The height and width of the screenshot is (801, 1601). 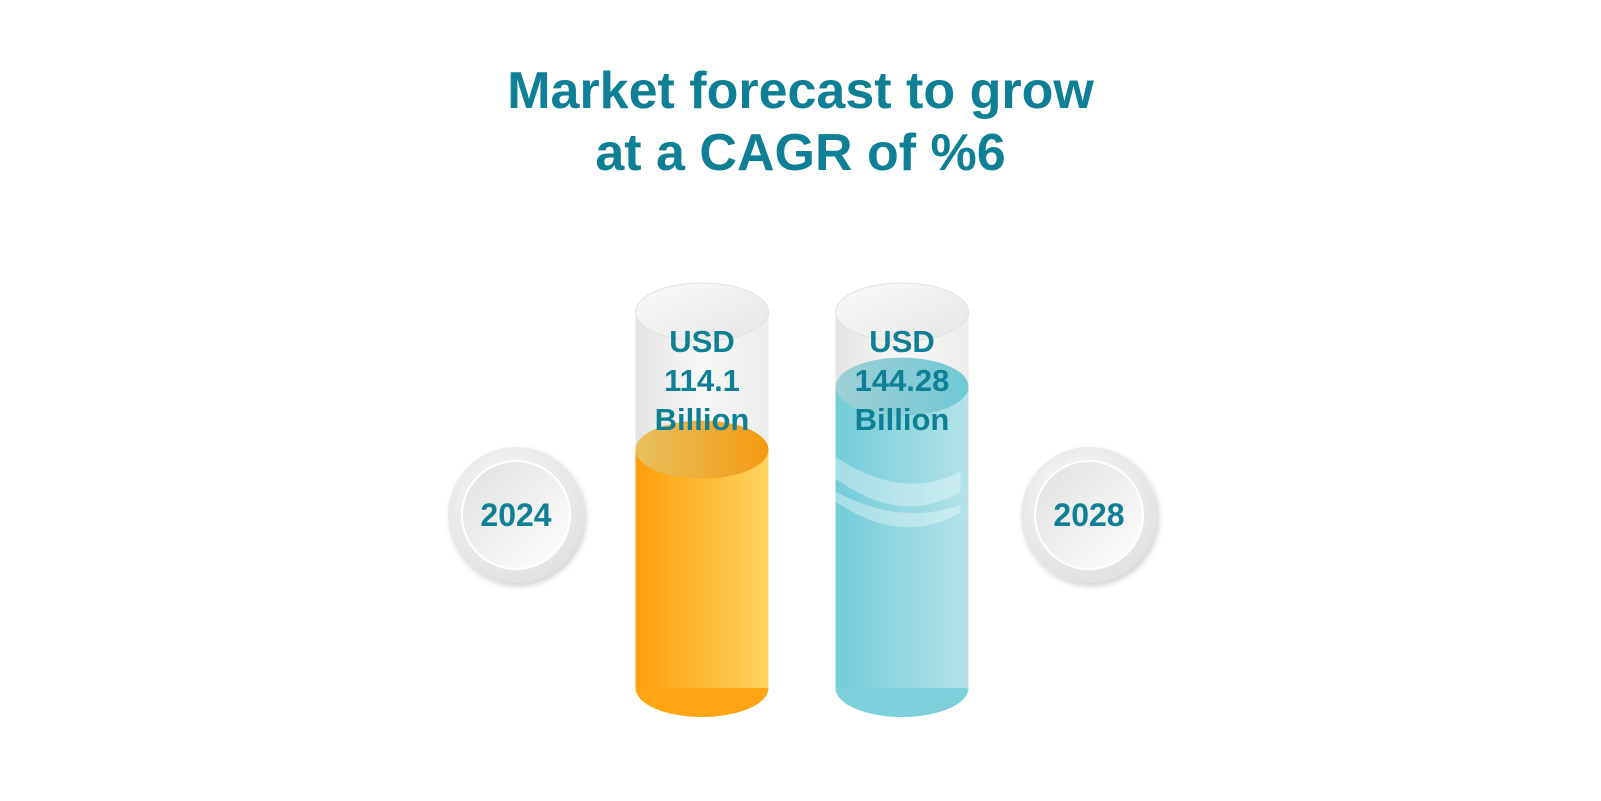 I want to click on year-disc-inner-2024, so click(x=516, y=515).